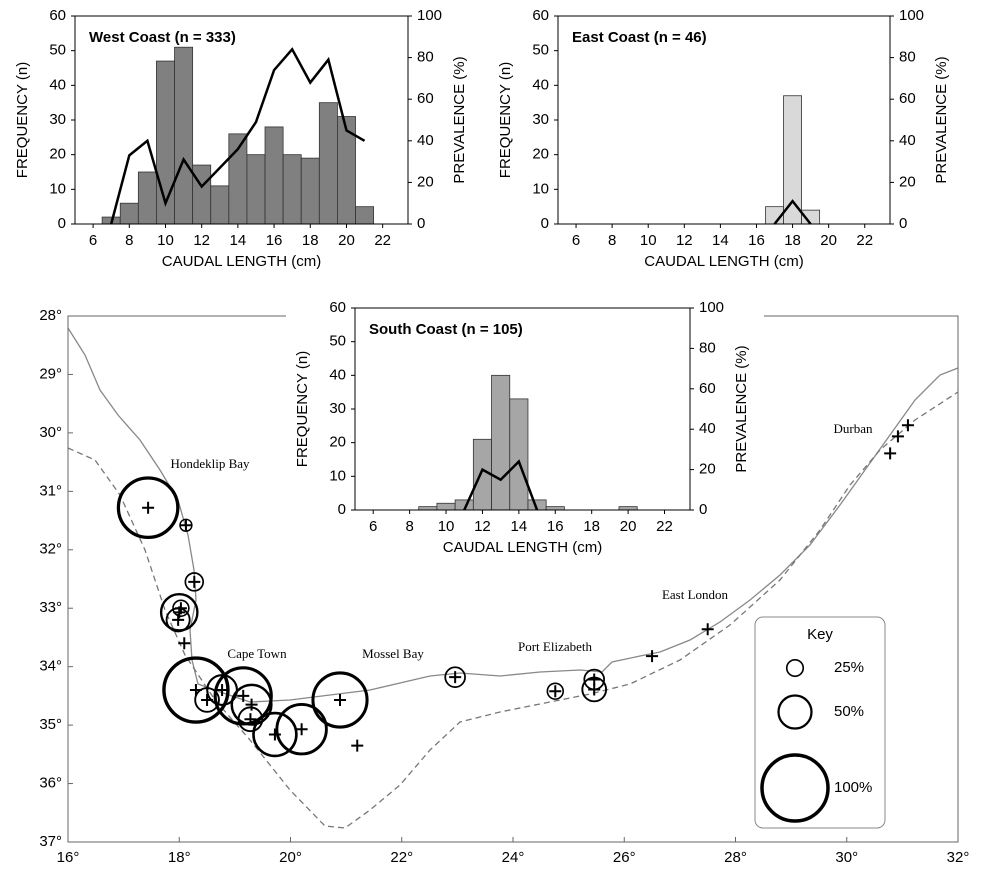 This screenshot has width=982, height=875. What do you see at coordinates (50, 373) in the screenshot?
I see `lat-tick-label: 29°` at bounding box center [50, 373].